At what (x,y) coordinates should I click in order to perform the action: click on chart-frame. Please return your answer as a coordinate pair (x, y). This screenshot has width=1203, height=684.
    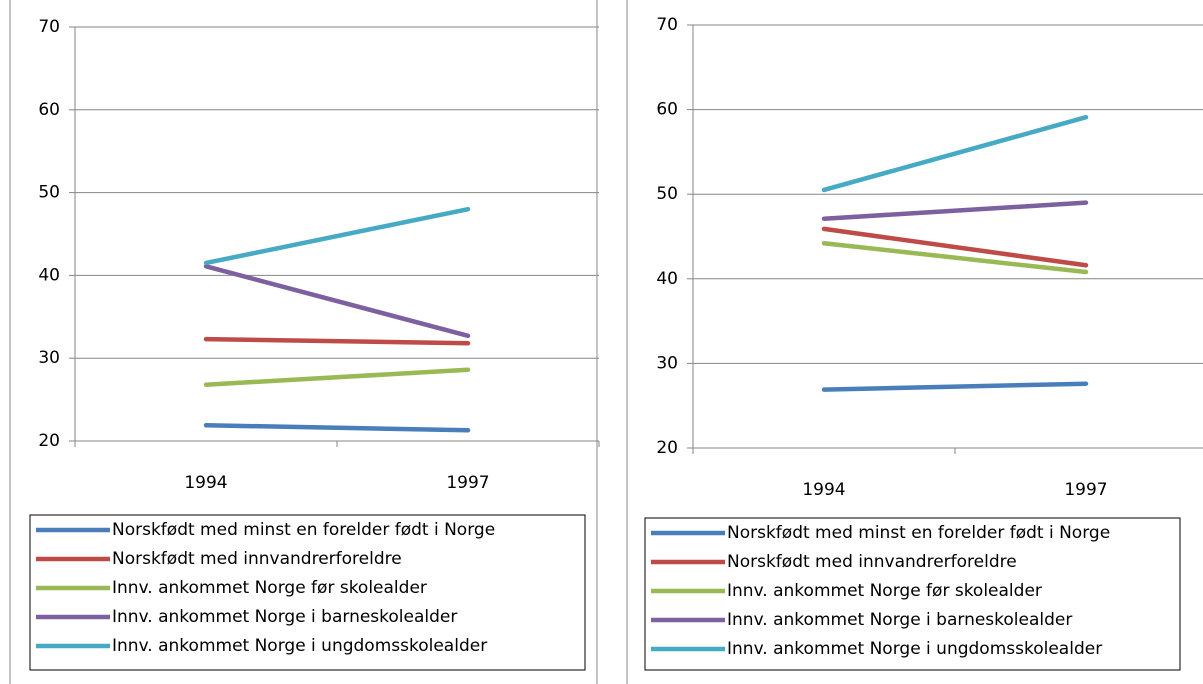
    Looking at the image, I should click on (627, 342).